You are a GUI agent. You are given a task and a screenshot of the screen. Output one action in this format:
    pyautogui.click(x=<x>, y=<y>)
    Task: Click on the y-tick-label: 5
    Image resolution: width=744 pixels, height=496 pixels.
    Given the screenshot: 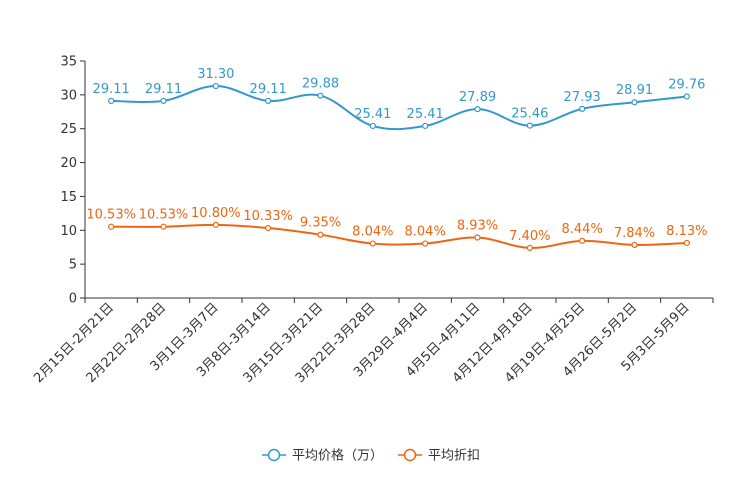 What is the action you would take?
    pyautogui.click(x=73, y=265)
    